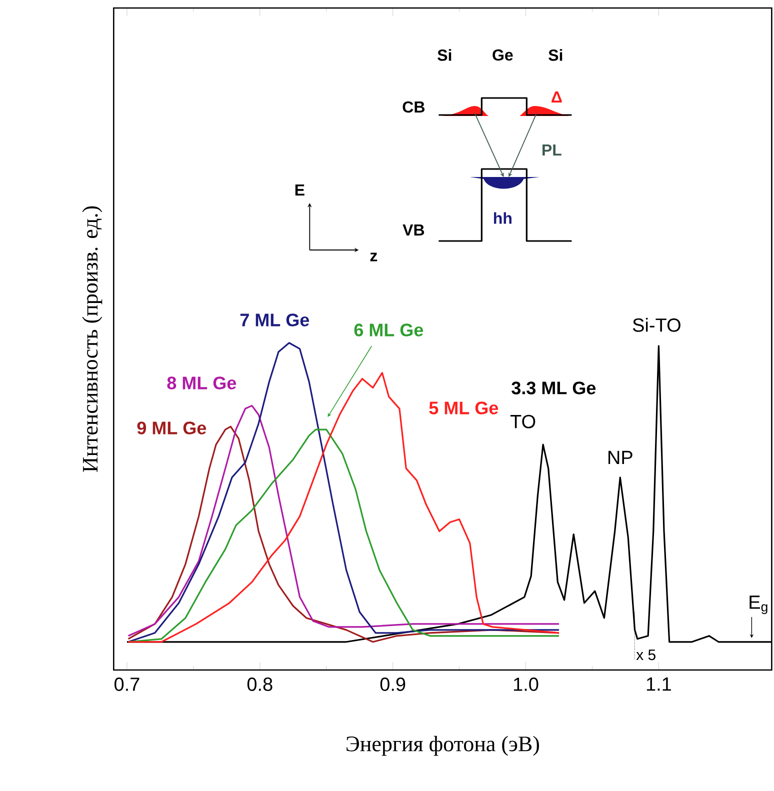 This screenshot has height=791, width=774. Describe the element at coordinates (413, 230) in the screenshot. I see `text: VB` at that location.